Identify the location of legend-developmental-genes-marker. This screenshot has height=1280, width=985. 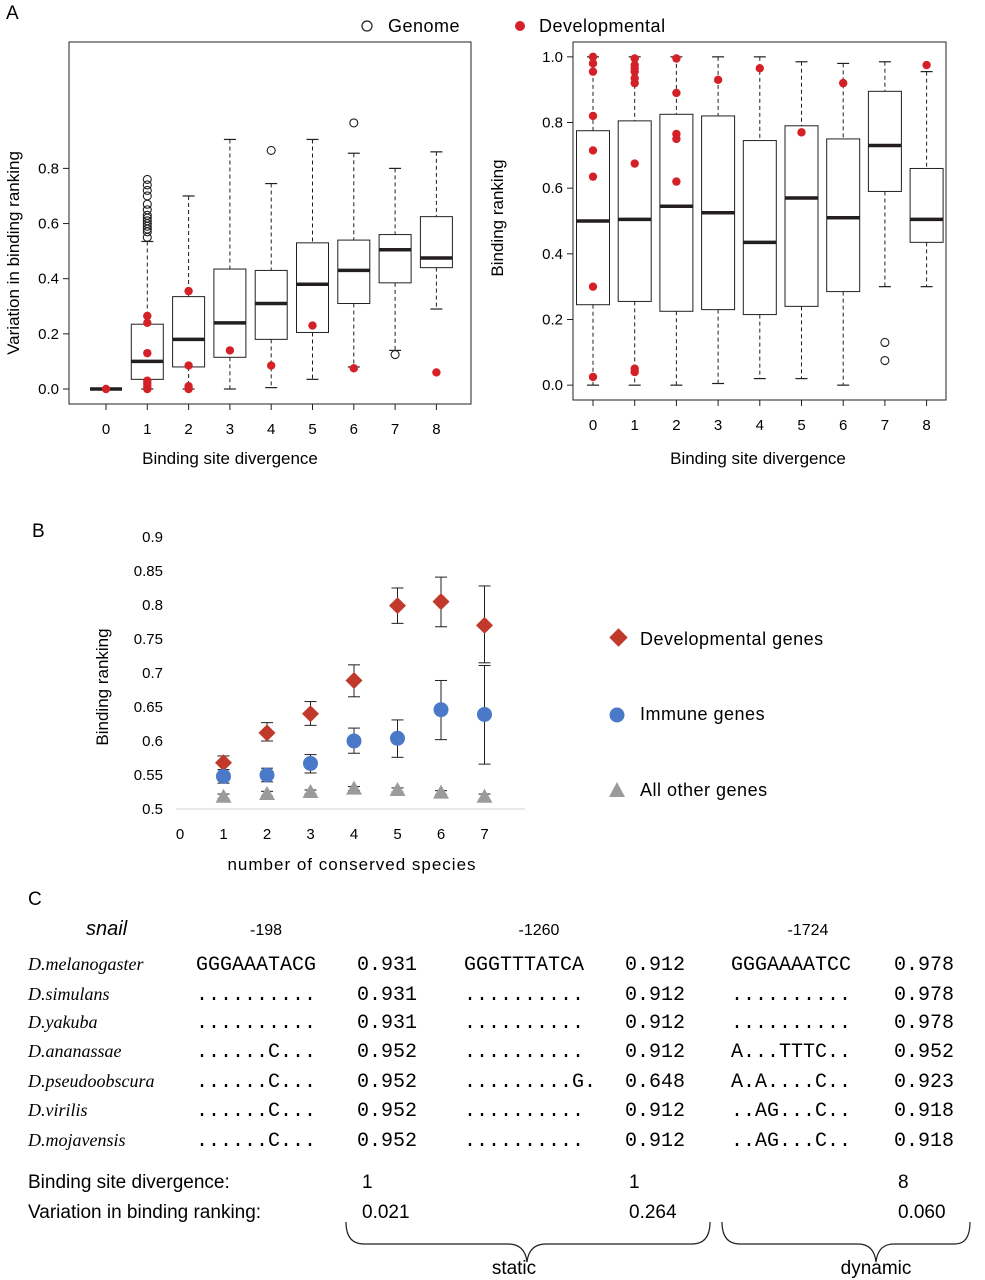
(618, 637).